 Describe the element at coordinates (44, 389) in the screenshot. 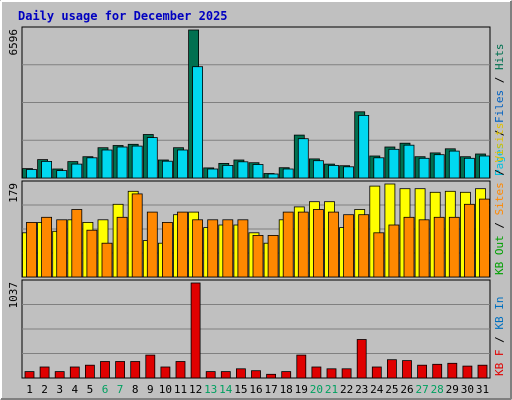

I see `x-tick-label: 2` at that location.